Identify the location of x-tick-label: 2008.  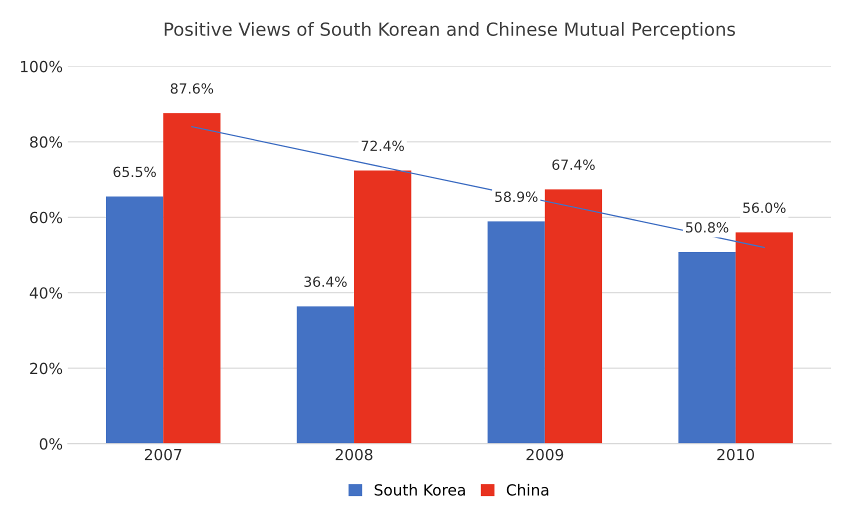
(354, 454).